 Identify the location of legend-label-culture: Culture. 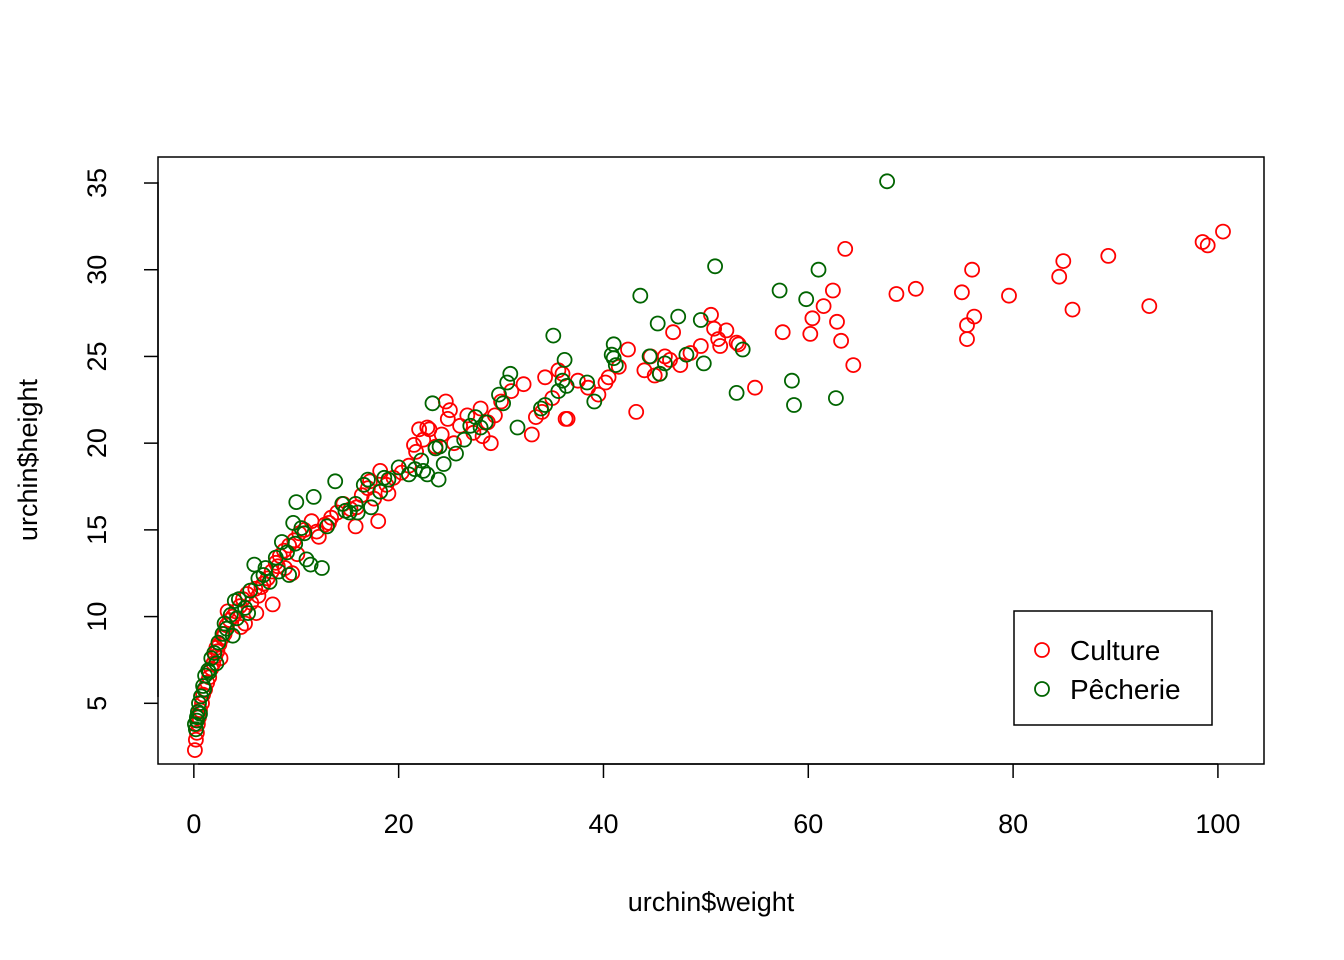
(1115, 650).